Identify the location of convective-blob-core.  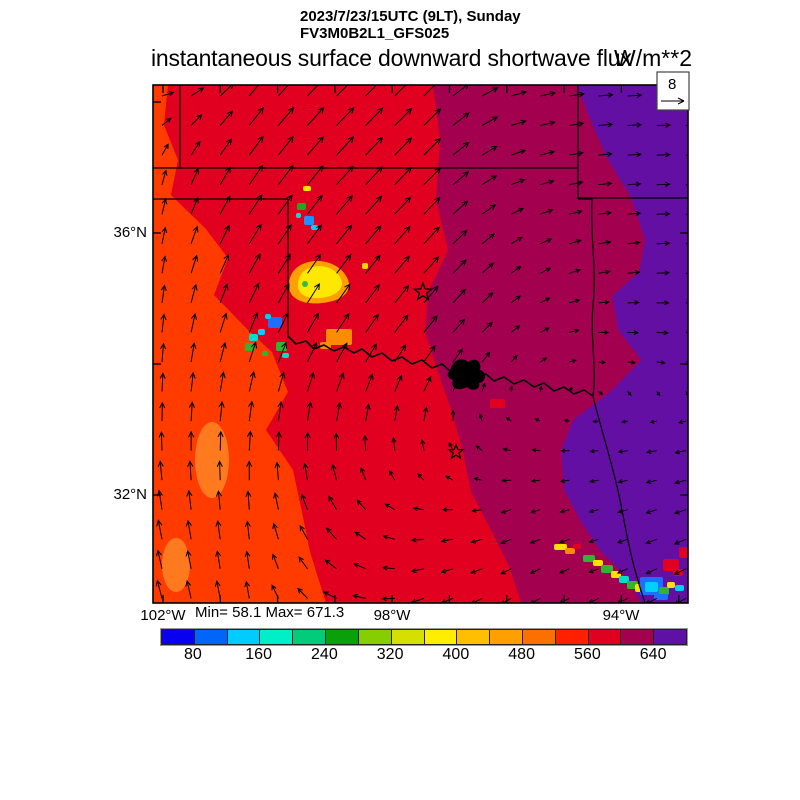
(305, 284).